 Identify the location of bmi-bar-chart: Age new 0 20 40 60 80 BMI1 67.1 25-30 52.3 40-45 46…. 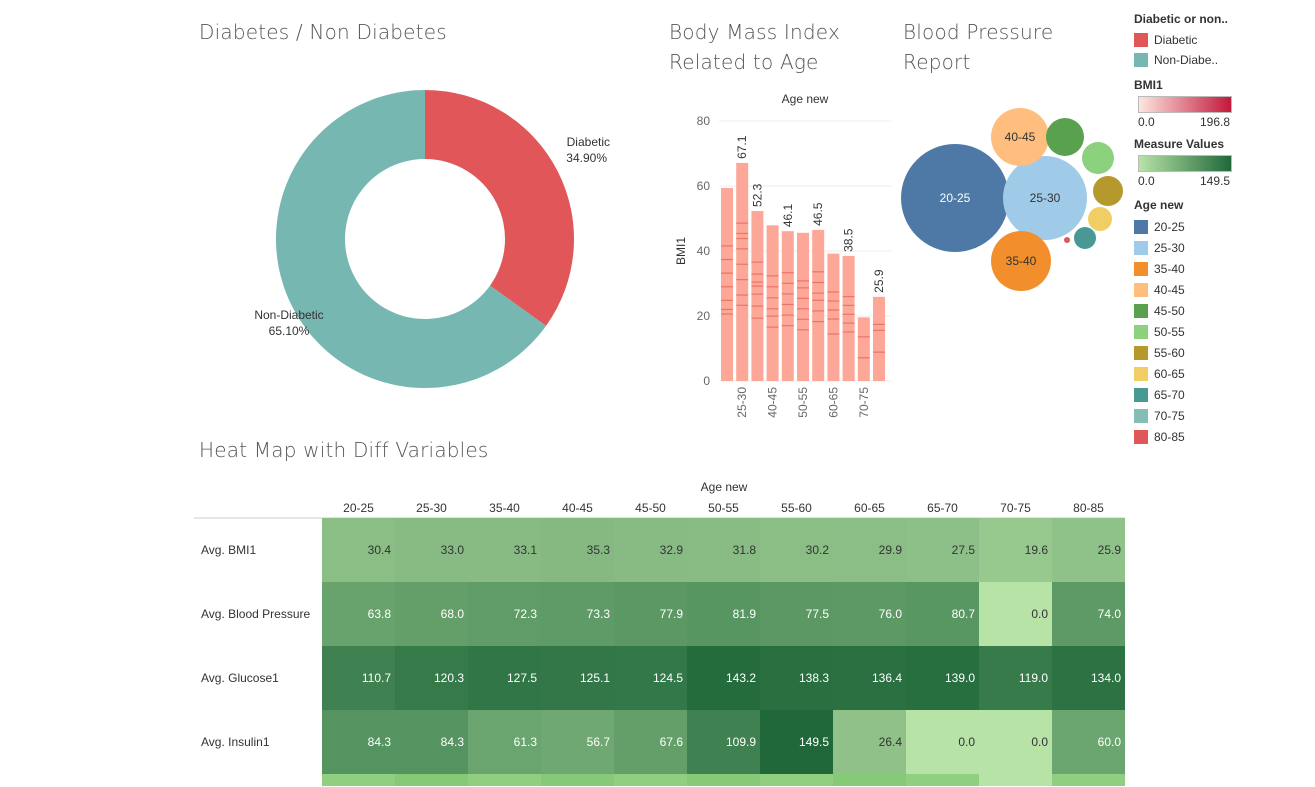
(782, 255).